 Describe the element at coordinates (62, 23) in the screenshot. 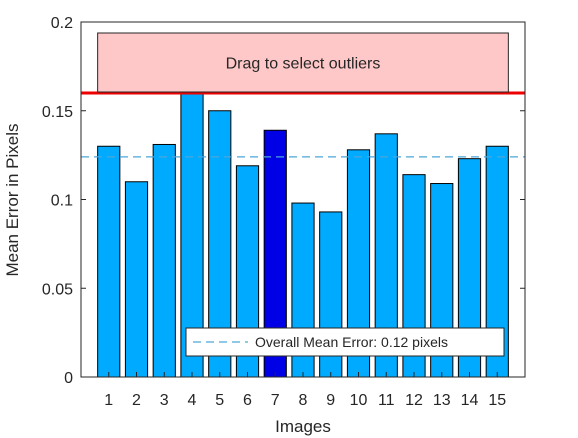

I see `y-tick-label: 0.2` at that location.